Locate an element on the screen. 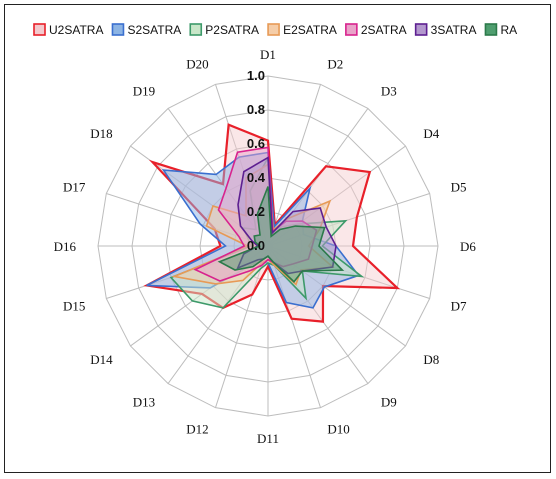 This screenshot has height=479, width=556. category-label: D13 is located at coordinates (144, 401).